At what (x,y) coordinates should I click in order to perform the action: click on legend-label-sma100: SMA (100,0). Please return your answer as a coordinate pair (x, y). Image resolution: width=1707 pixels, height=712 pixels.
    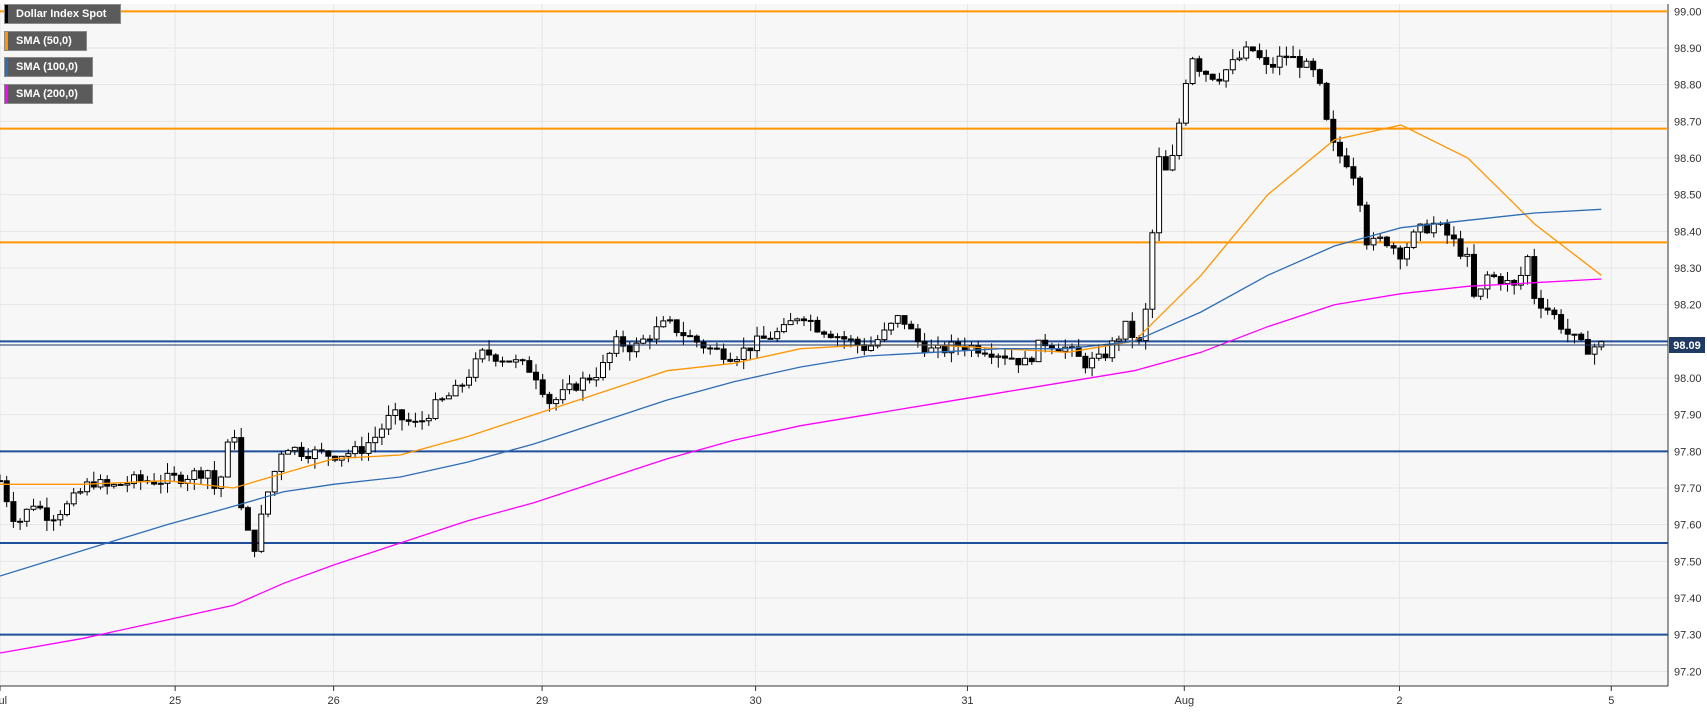
    Looking at the image, I should click on (47, 67).